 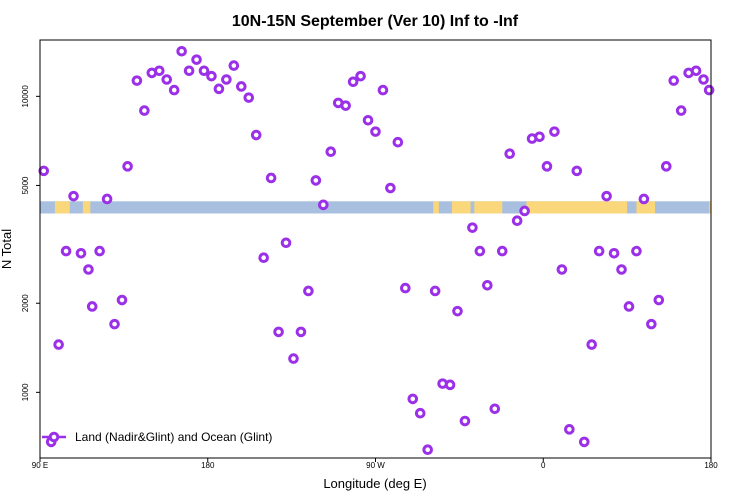 What do you see at coordinates (25, 185) in the screenshot?
I see `y-tick-label: 5000` at bounding box center [25, 185].